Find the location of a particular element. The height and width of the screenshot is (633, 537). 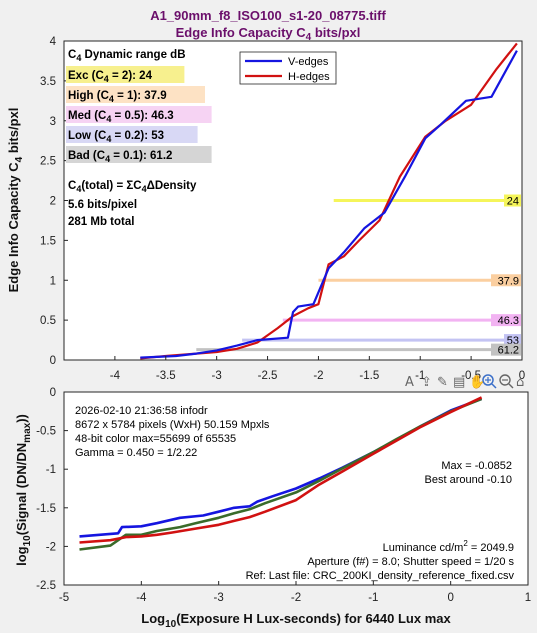

svg-text: 24 is located at coordinates (513, 202).